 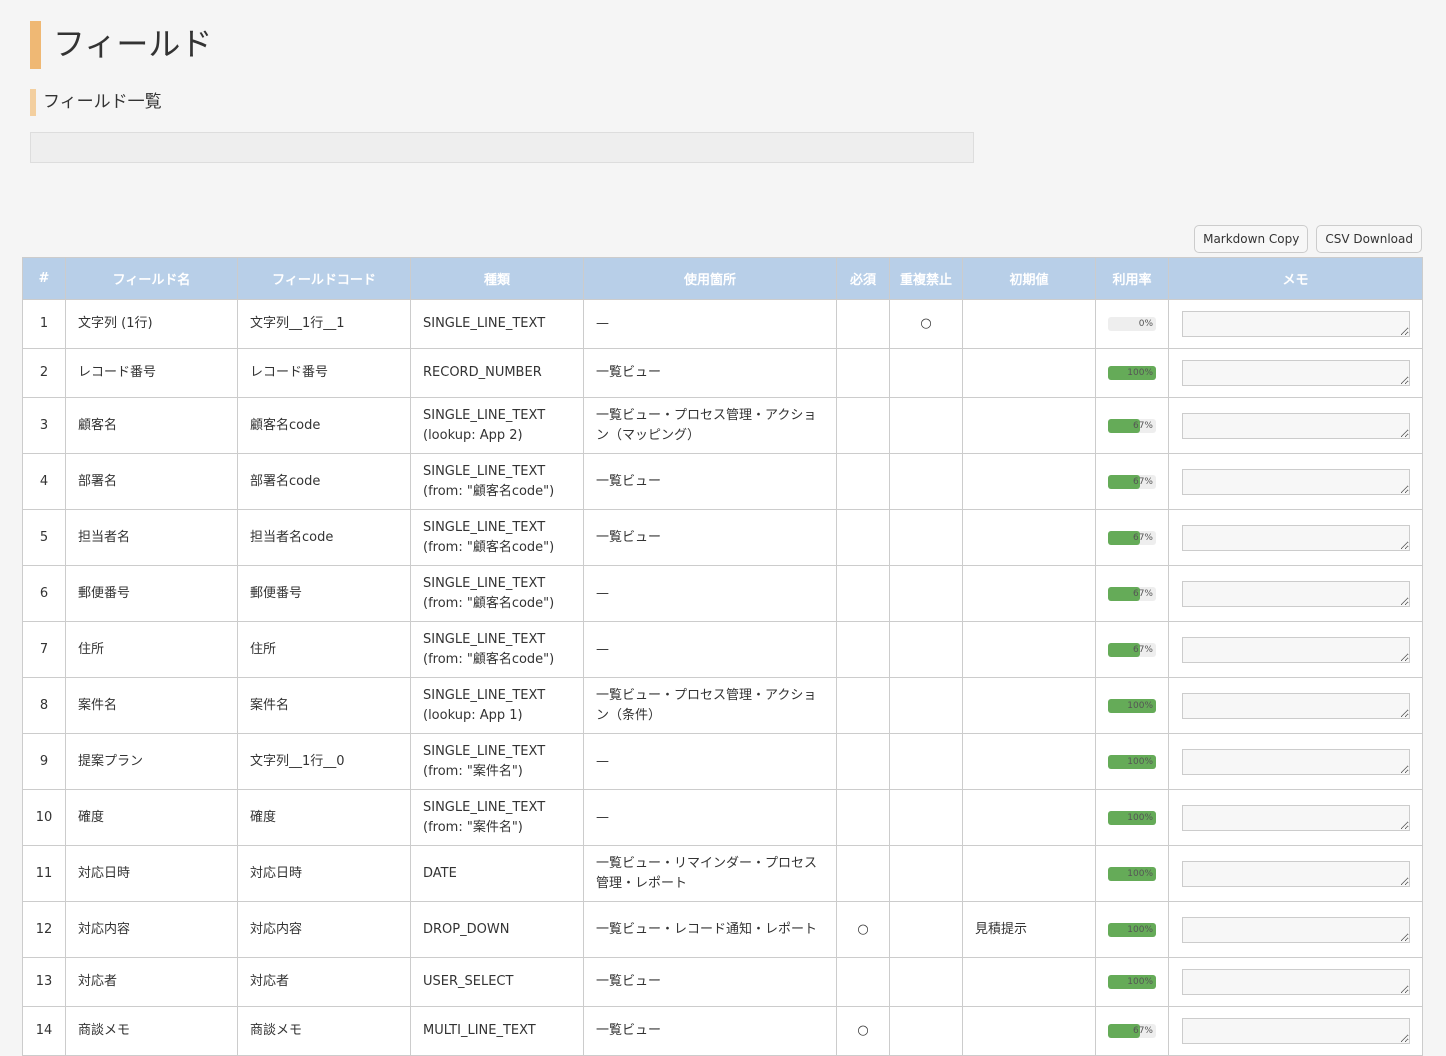 What do you see at coordinates (151, 324) in the screenshot?
I see `field-name: 文字列 (1行)` at bounding box center [151, 324].